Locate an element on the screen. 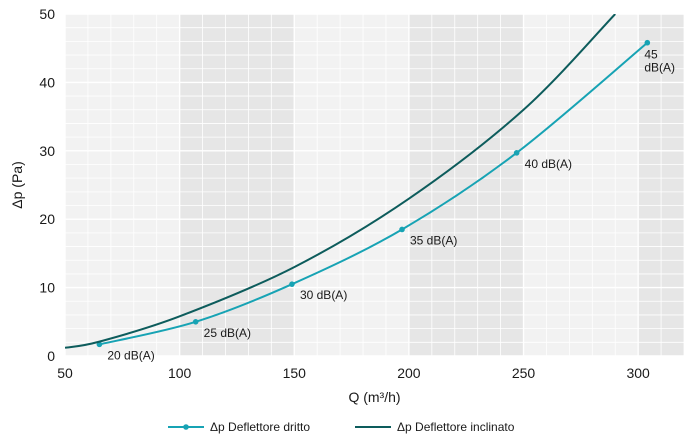  x-tick-label: 250 is located at coordinates (524, 373).